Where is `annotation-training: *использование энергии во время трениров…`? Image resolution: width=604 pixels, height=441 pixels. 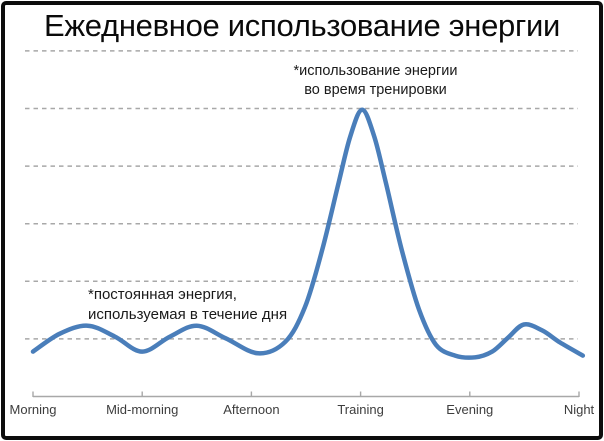 annotation-training: *использование энергии во время трениров… is located at coordinates (375, 81).